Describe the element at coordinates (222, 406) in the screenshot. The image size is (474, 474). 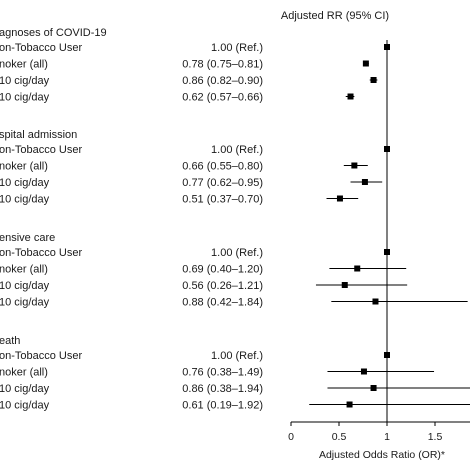
I see `estimate-text: 0.61 (0.19–1.92)` at that location.